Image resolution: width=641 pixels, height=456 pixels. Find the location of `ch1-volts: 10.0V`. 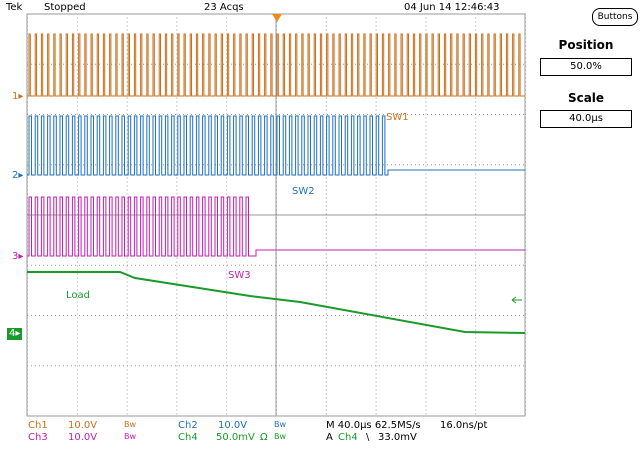

ch1-volts: 10.0V is located at coordinates (83, 425).